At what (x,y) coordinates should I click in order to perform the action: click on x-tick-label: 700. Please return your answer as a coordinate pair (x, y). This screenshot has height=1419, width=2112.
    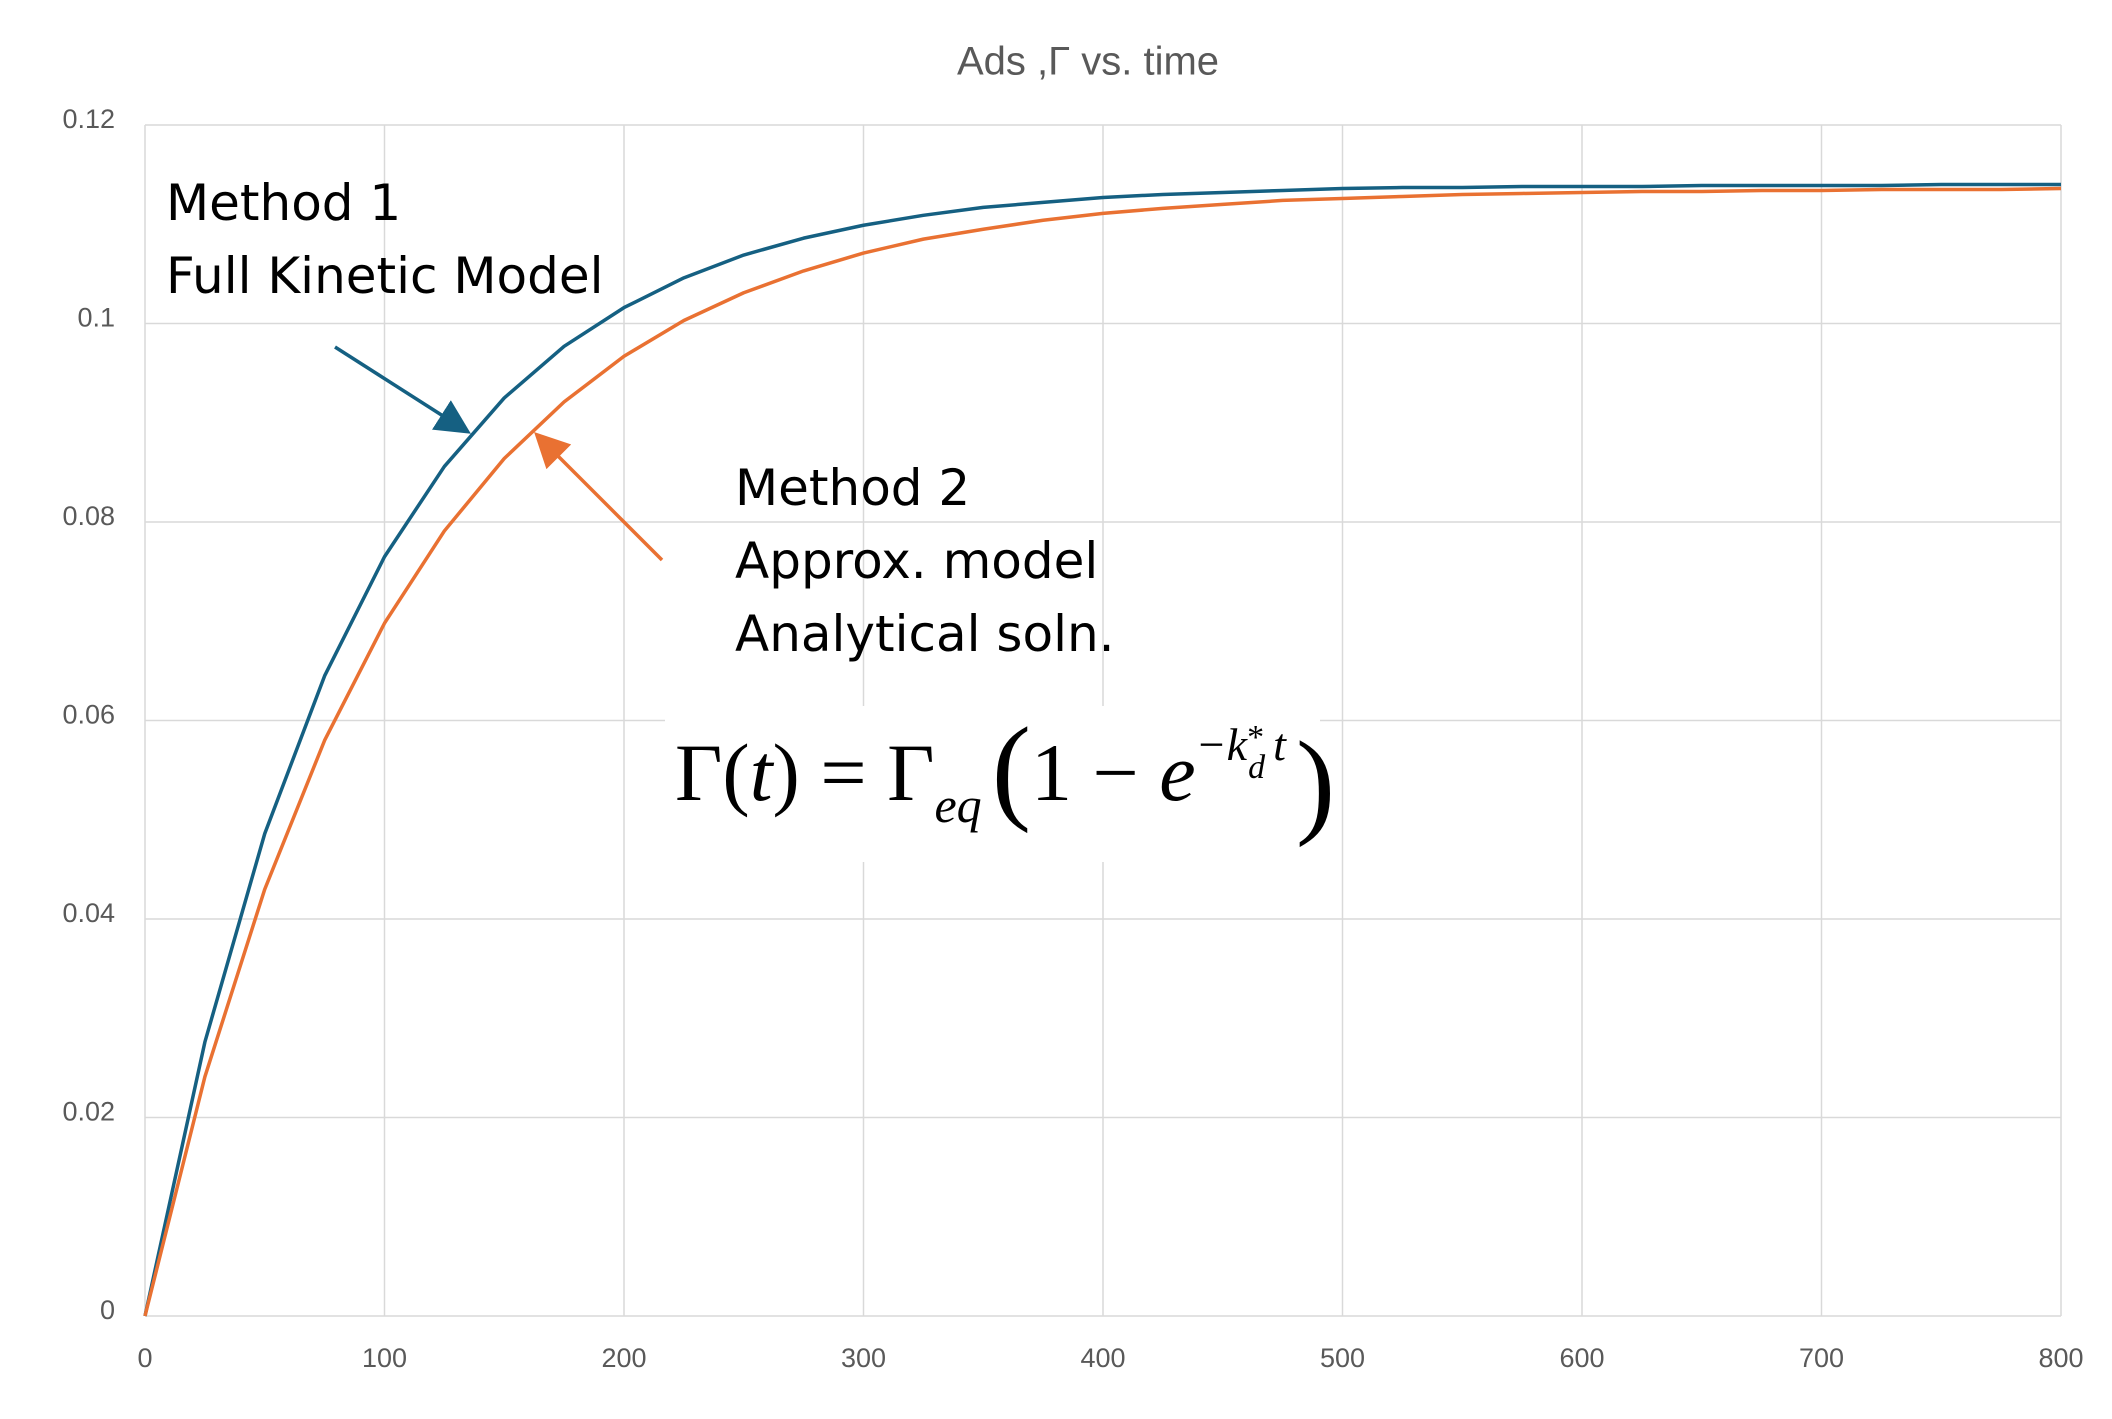
    Looking at the image, I should click on (1821, 1358).